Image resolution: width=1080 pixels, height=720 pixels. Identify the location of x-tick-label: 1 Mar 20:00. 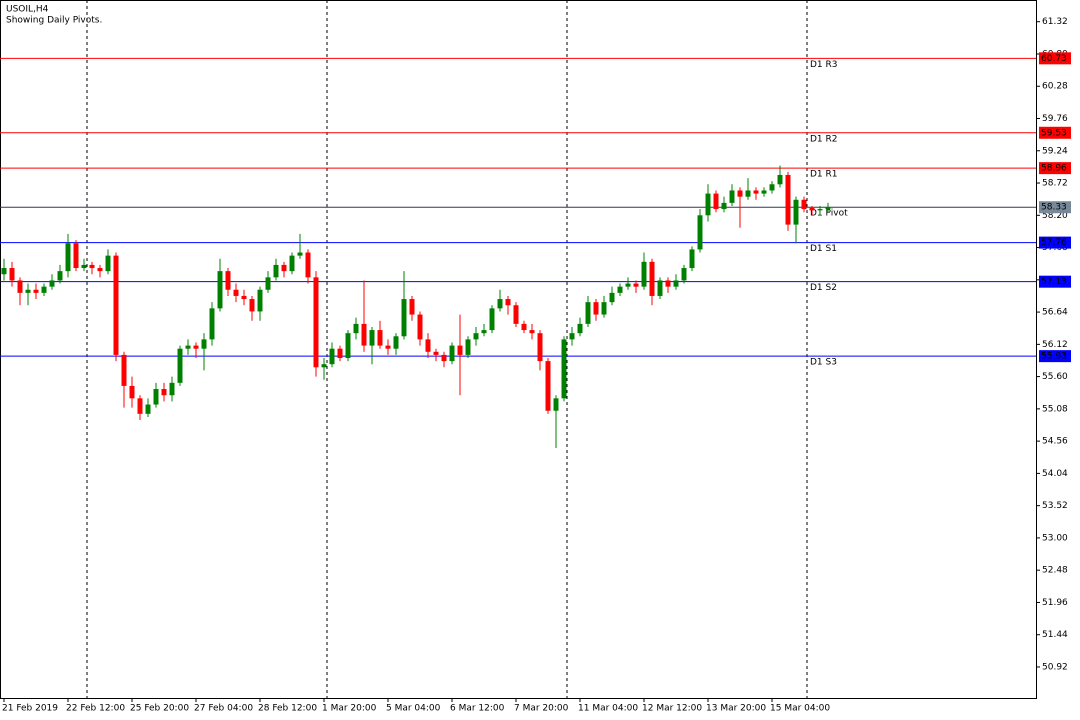
(349, 709).